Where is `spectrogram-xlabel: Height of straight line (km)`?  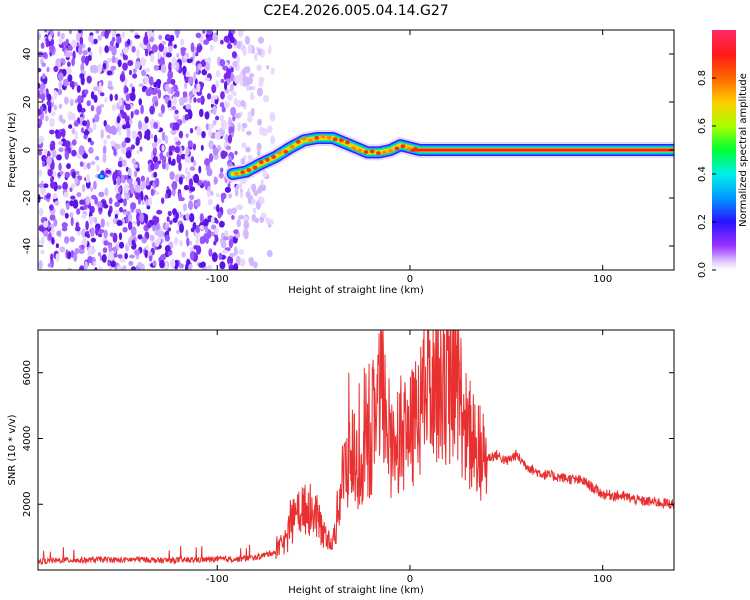 spectrogram-xlabel: Height of straight line (km) is located at coordinates (356, 290).